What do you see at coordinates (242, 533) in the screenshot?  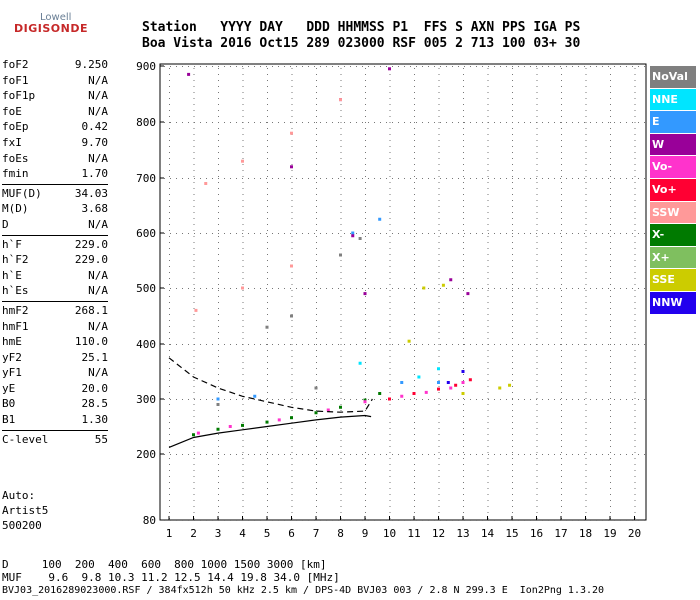 I see `x-tick-label: 4` at bounding box center [242, 533].